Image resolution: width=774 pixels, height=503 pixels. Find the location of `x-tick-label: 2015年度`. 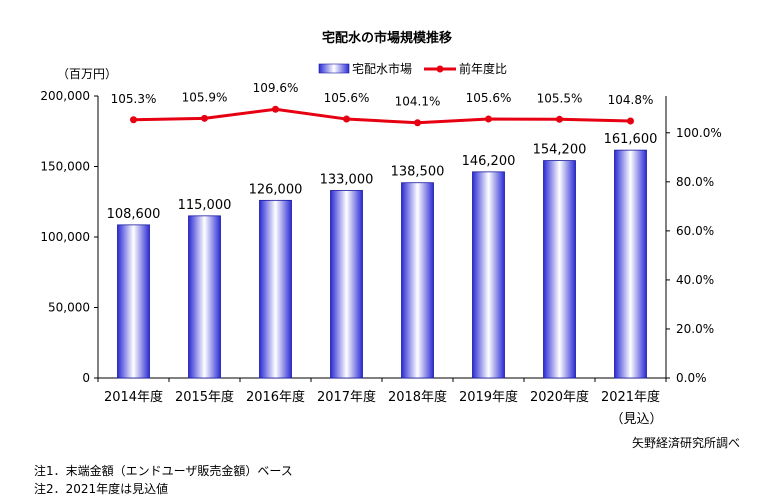

x-tick-label: 2015年度 is located at coordinates (204, 397).